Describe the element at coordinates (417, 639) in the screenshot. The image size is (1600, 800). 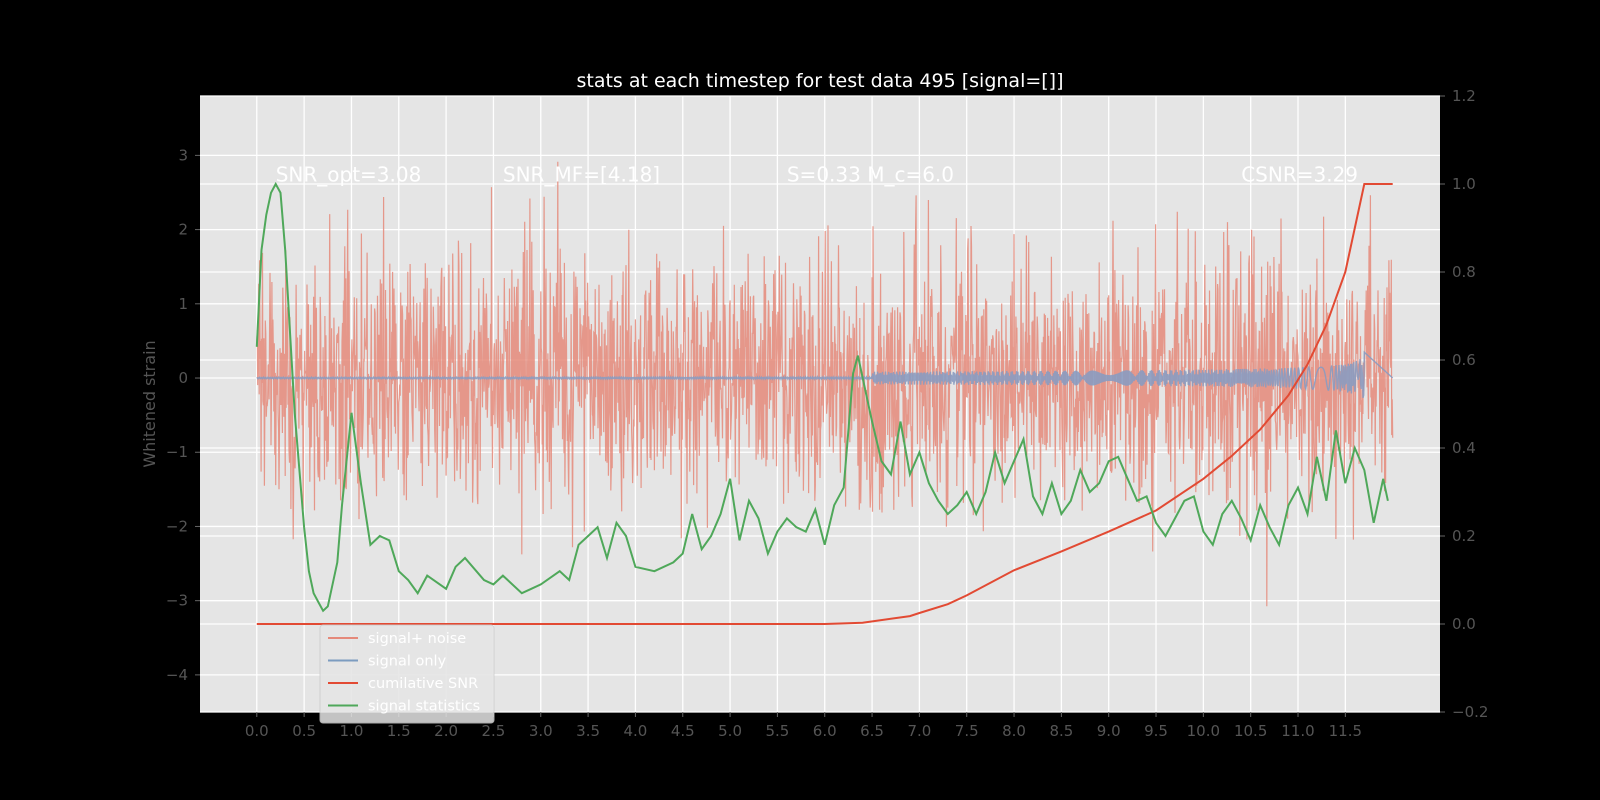
I see `legend-label: signal+ noise` at that location.